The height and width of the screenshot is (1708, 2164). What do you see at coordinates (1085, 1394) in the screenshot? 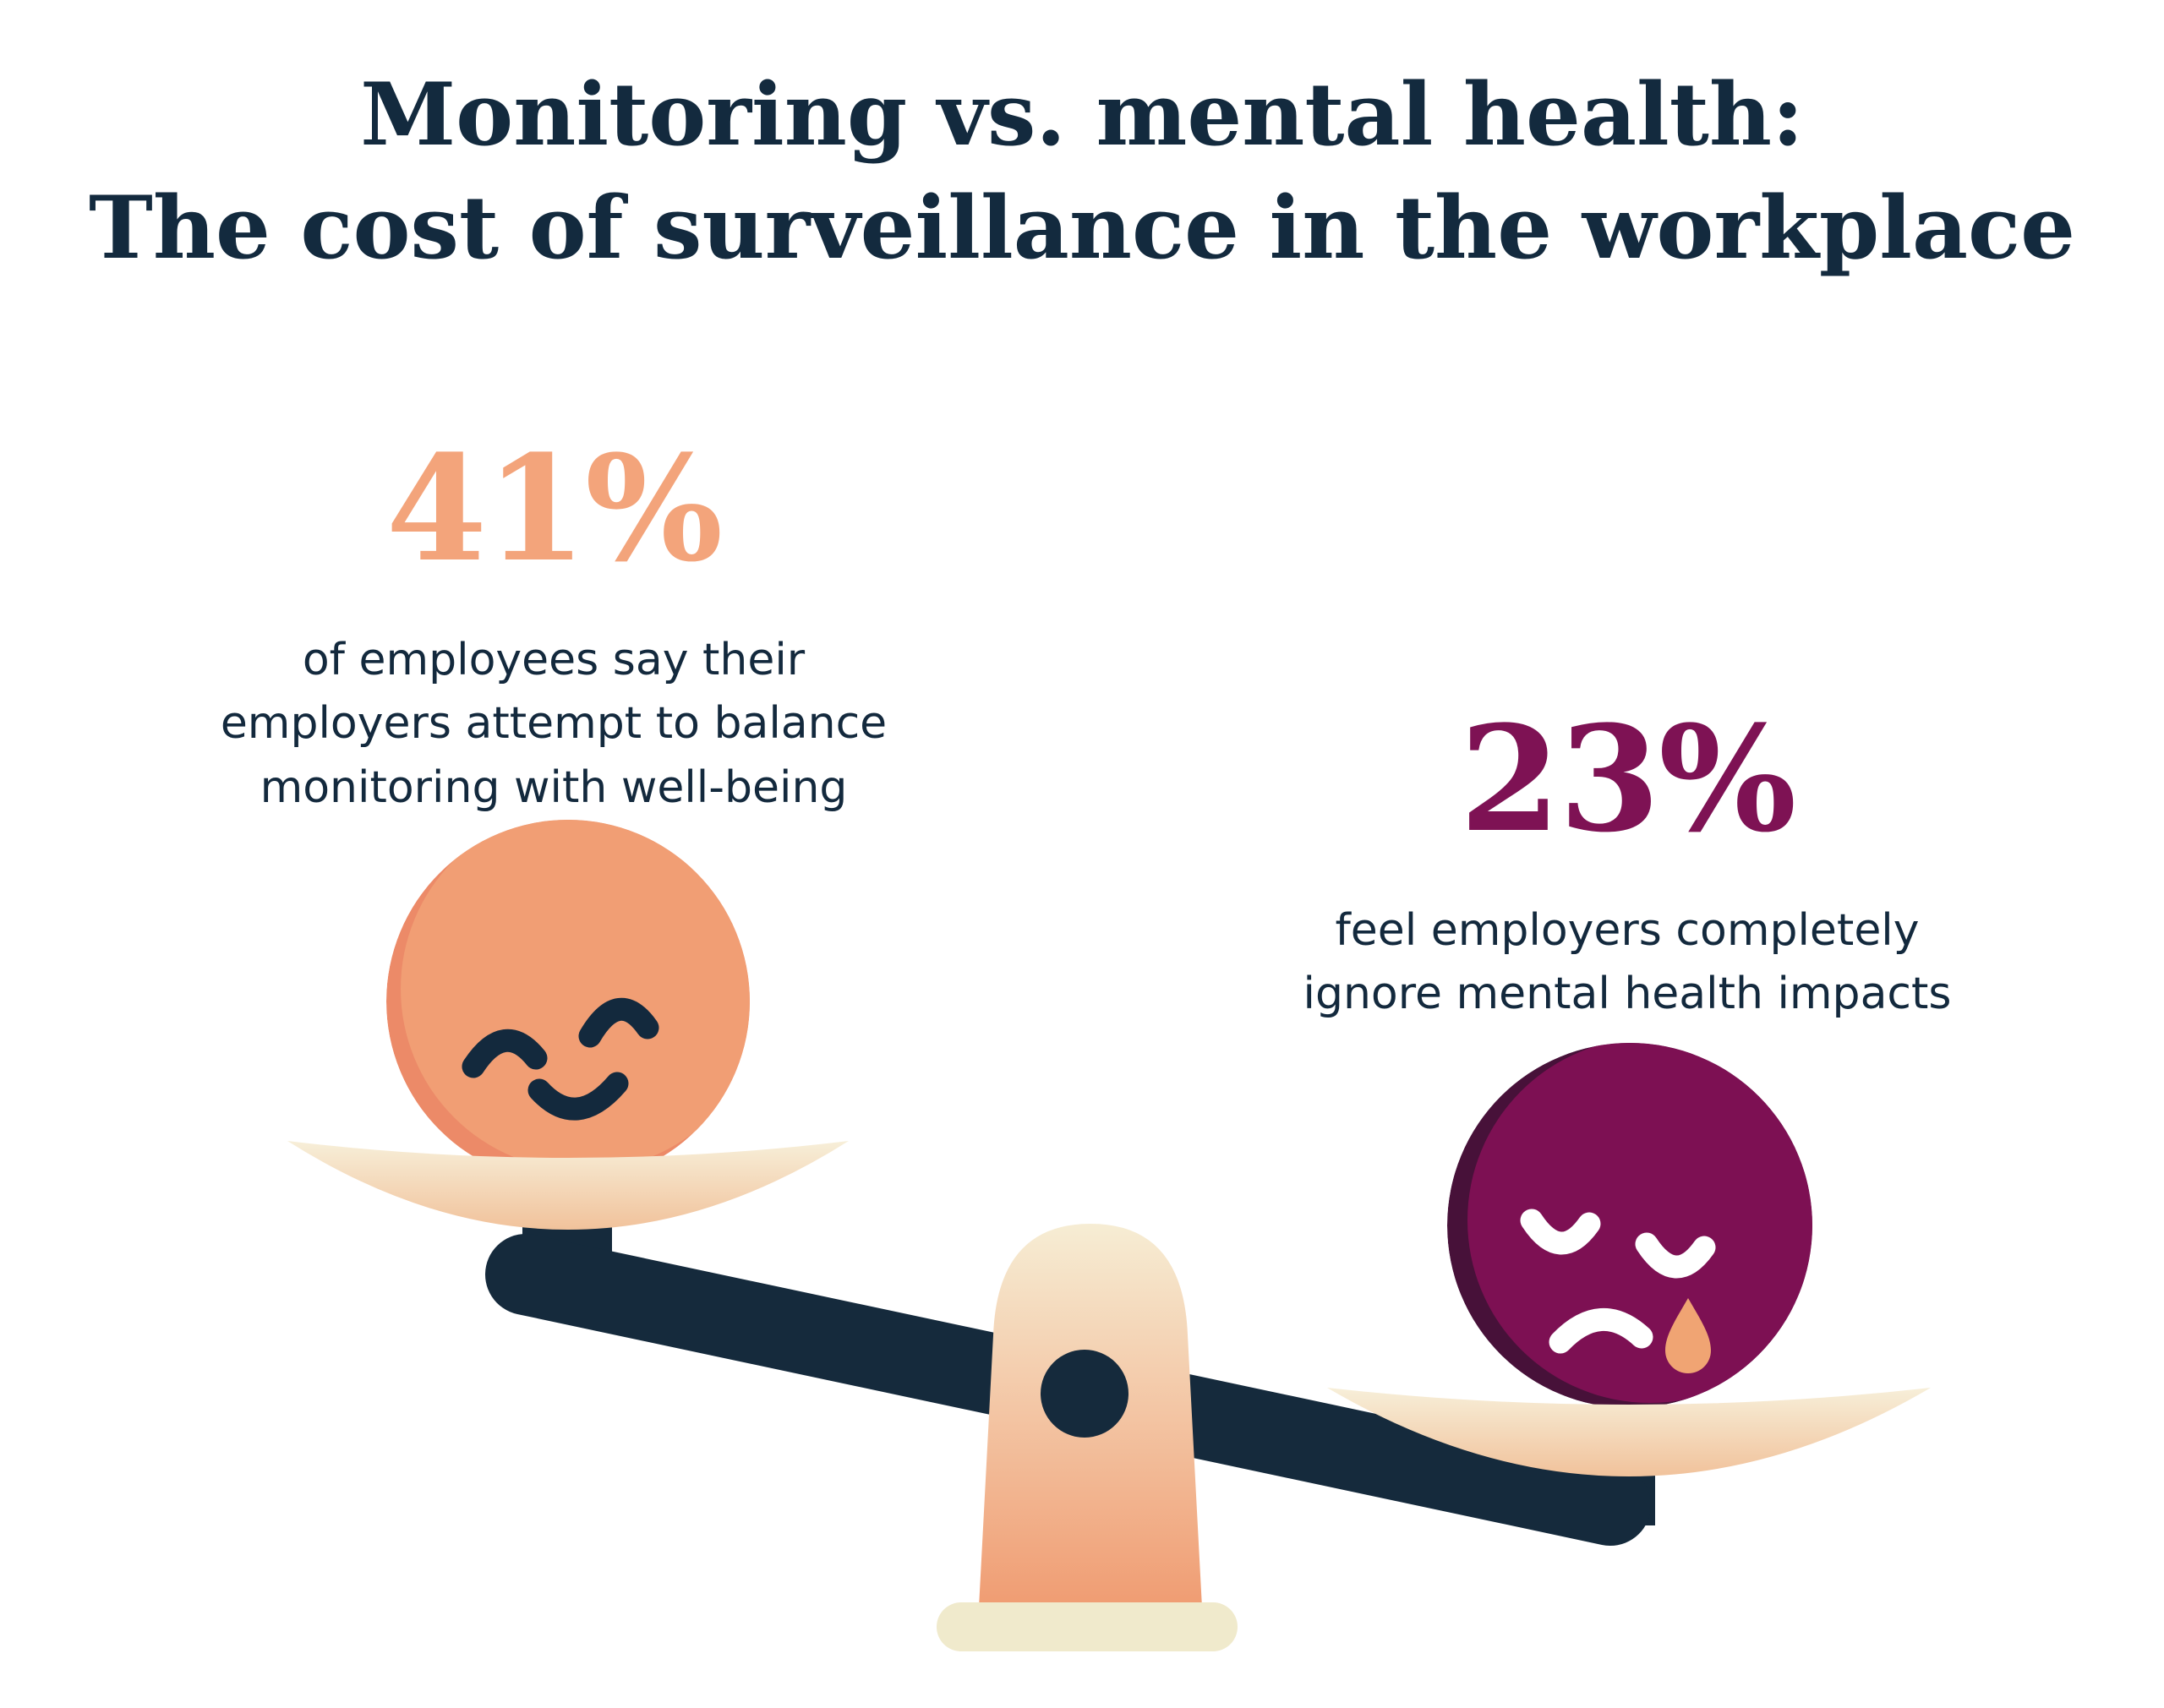
I see `pivot-hole` at bounding box center [1085, 1394].